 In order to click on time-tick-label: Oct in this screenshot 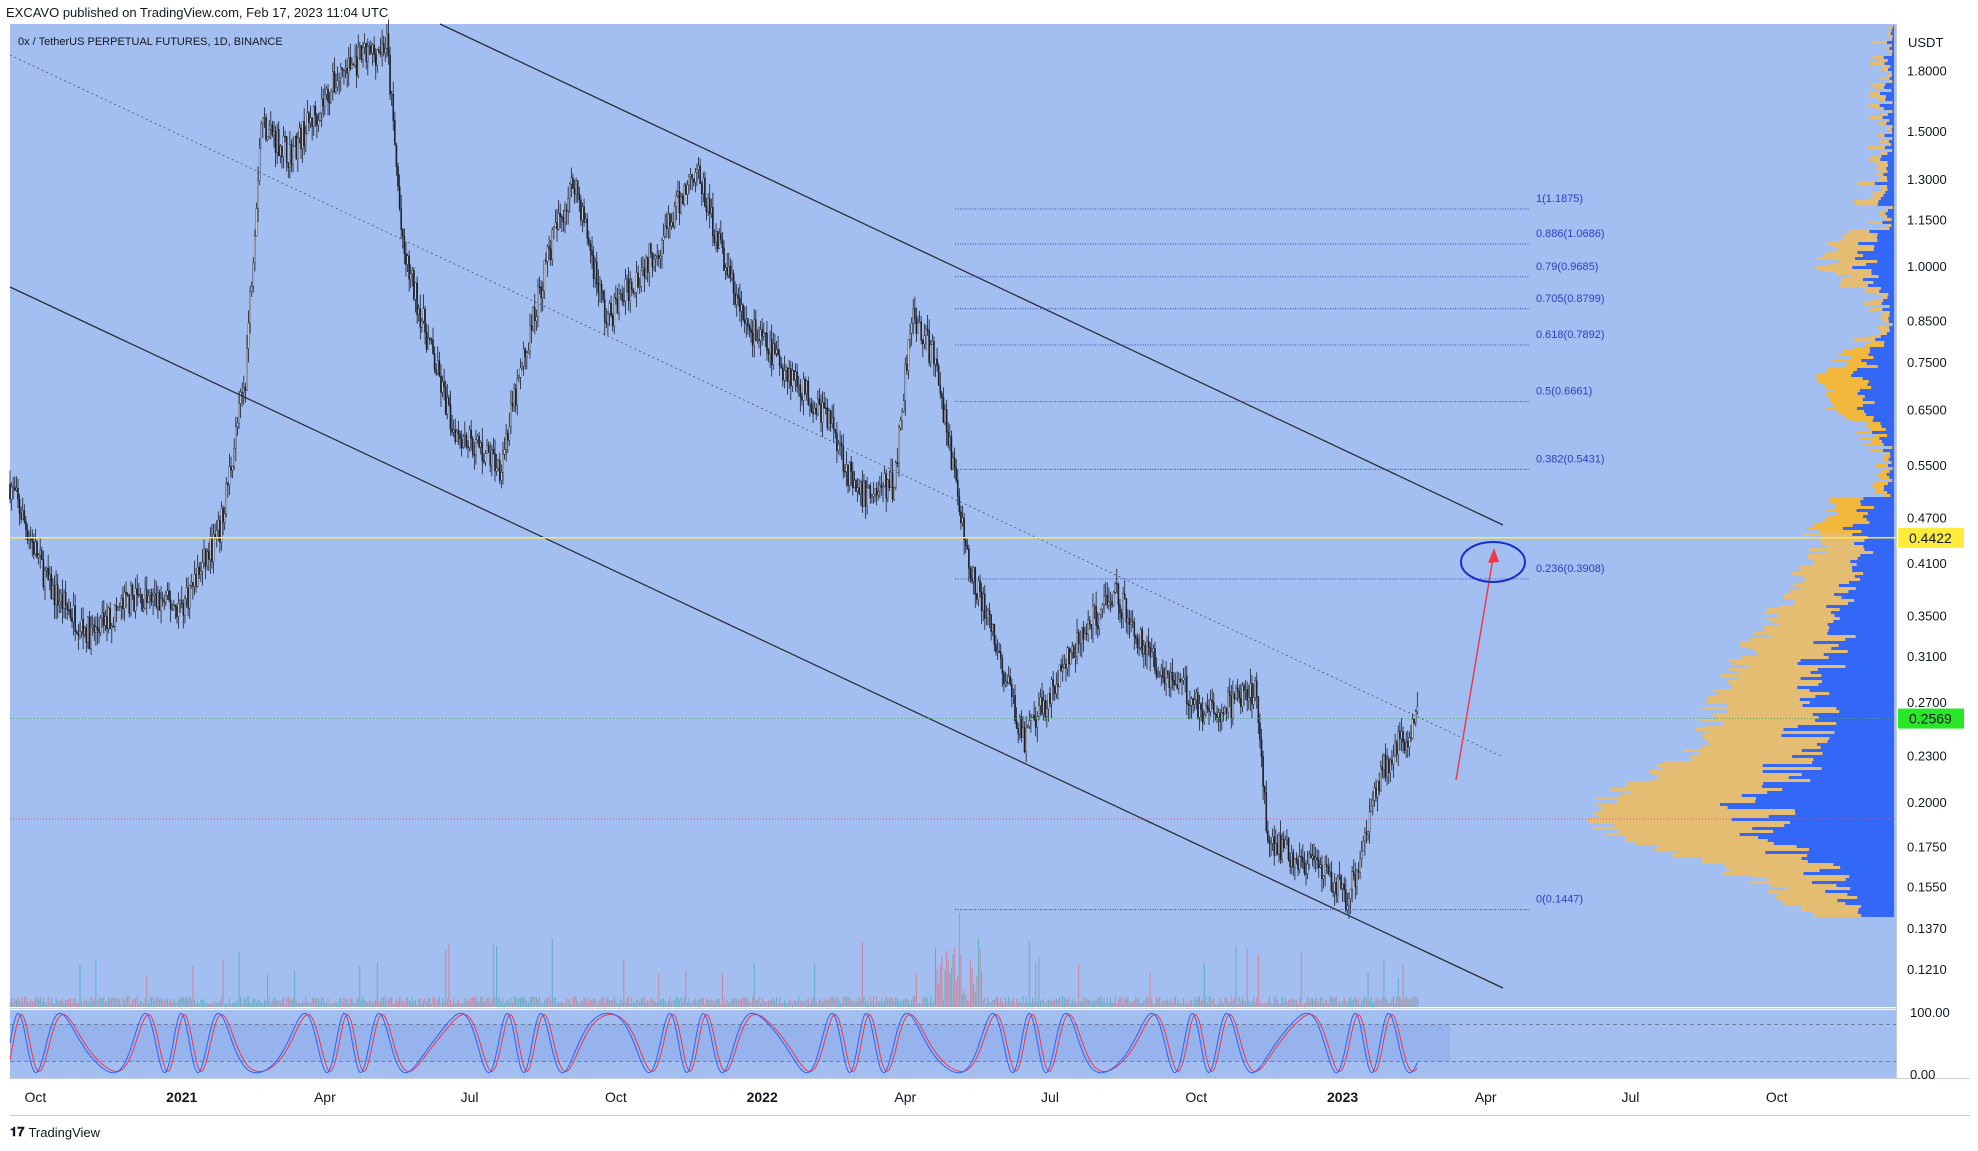, I will do `click(616, 1097)`.